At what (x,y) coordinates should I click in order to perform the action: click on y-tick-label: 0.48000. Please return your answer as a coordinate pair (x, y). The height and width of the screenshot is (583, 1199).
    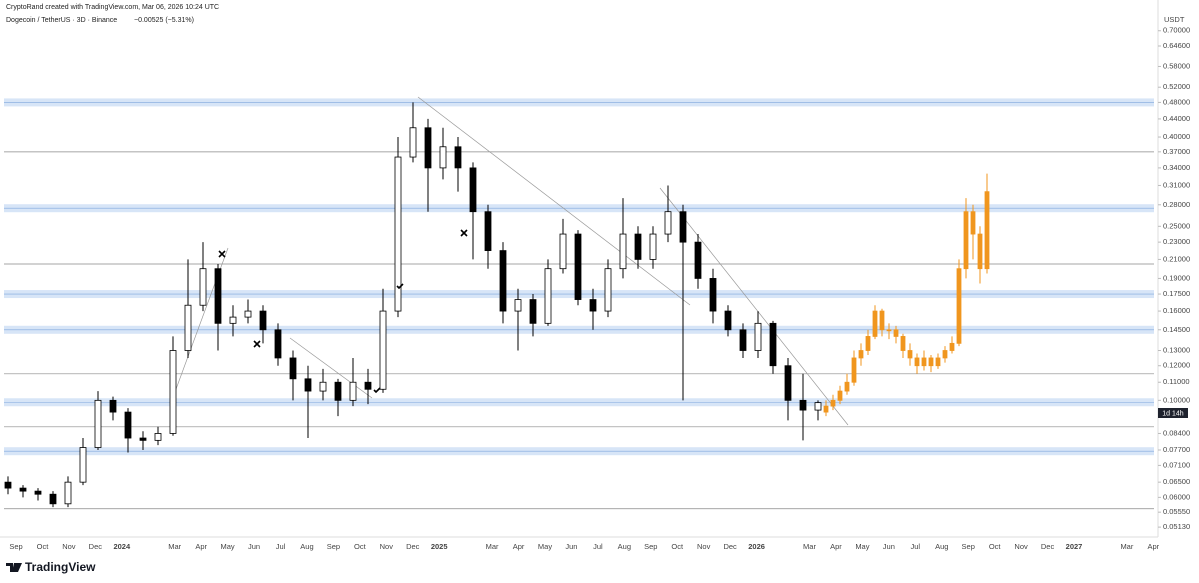
    Looking at the image, I should click on (1176, 101).